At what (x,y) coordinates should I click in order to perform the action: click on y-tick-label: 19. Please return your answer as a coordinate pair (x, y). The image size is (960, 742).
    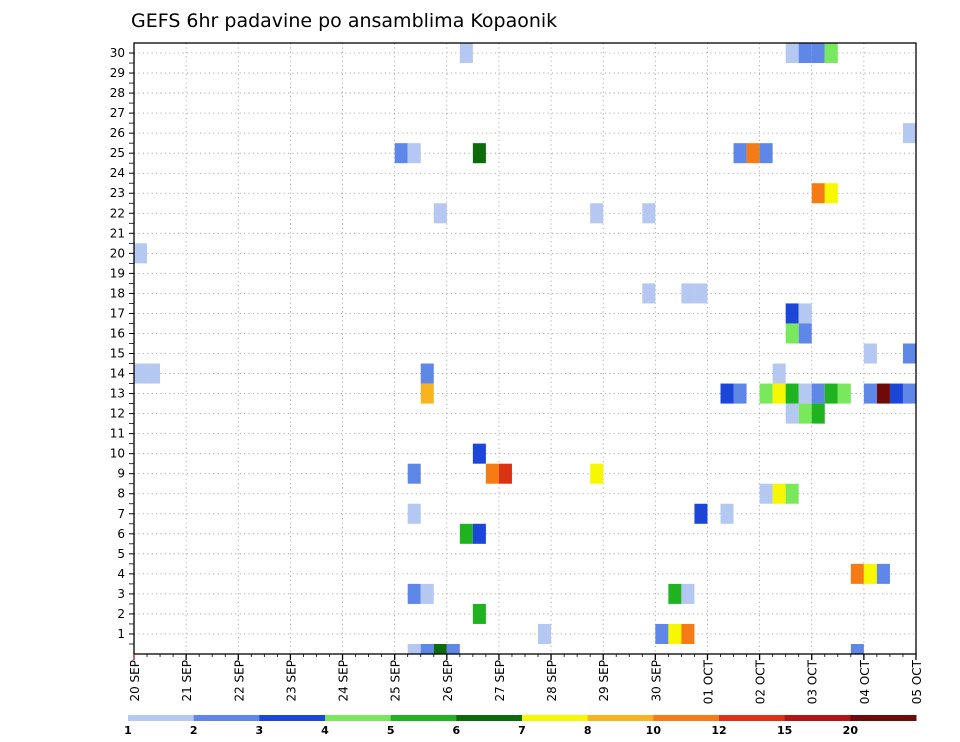
    Looking at the image, I should click on (117, 273).